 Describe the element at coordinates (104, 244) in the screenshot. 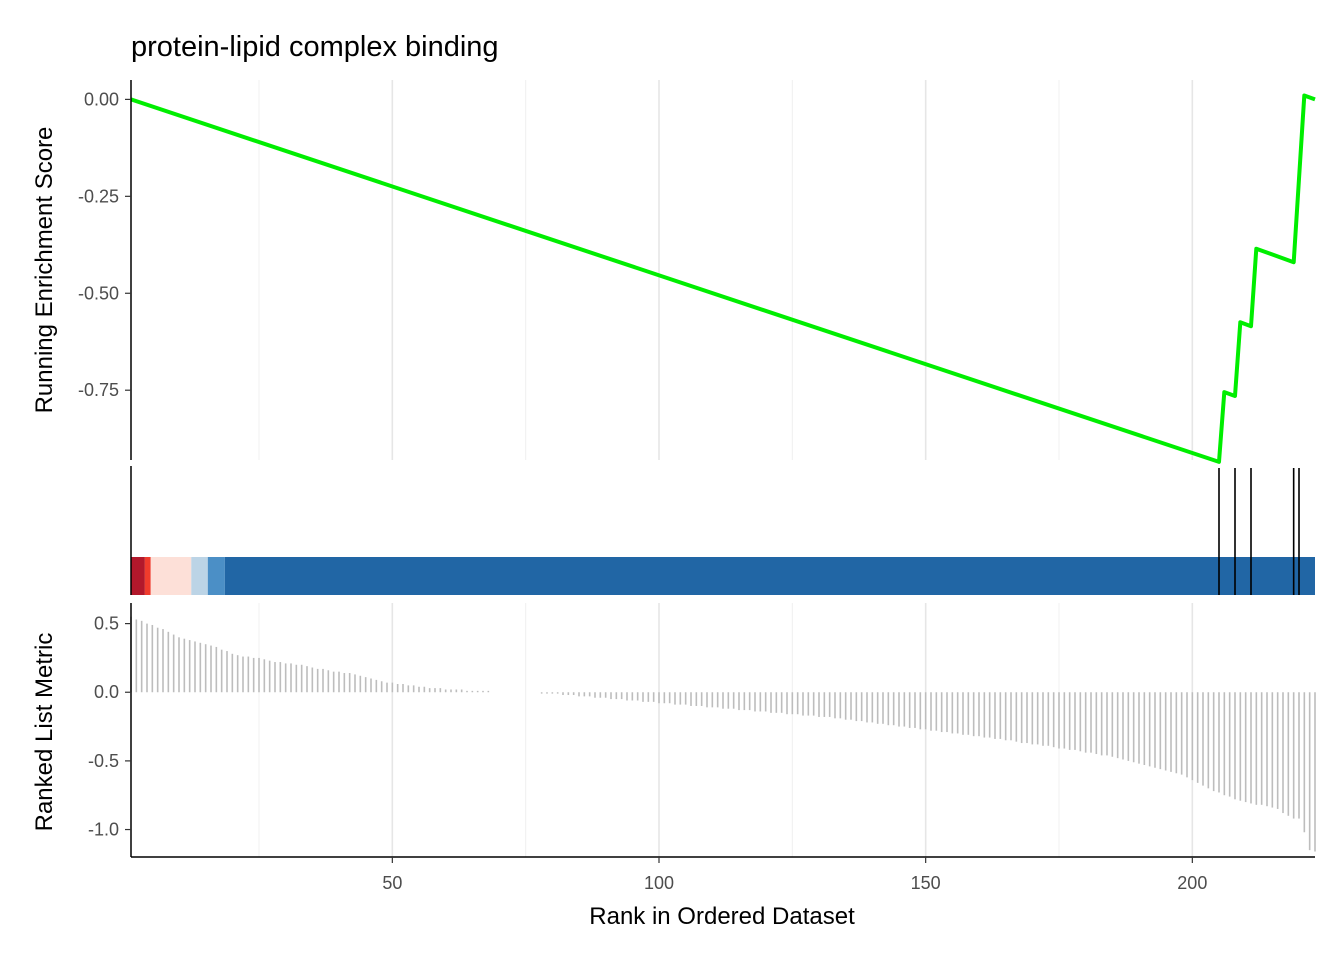

I see `es-y-ticks: 0.00 -0.25 -0.50 -0.75` at that location.